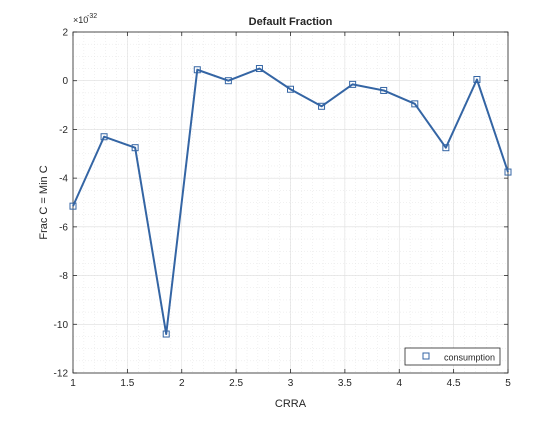 Image resolution: width=560 pixels, height=425 pixels. Describe the element at coordinates (92, 16) in the screenshot. I see `y-exponent-power: -32` at that location.